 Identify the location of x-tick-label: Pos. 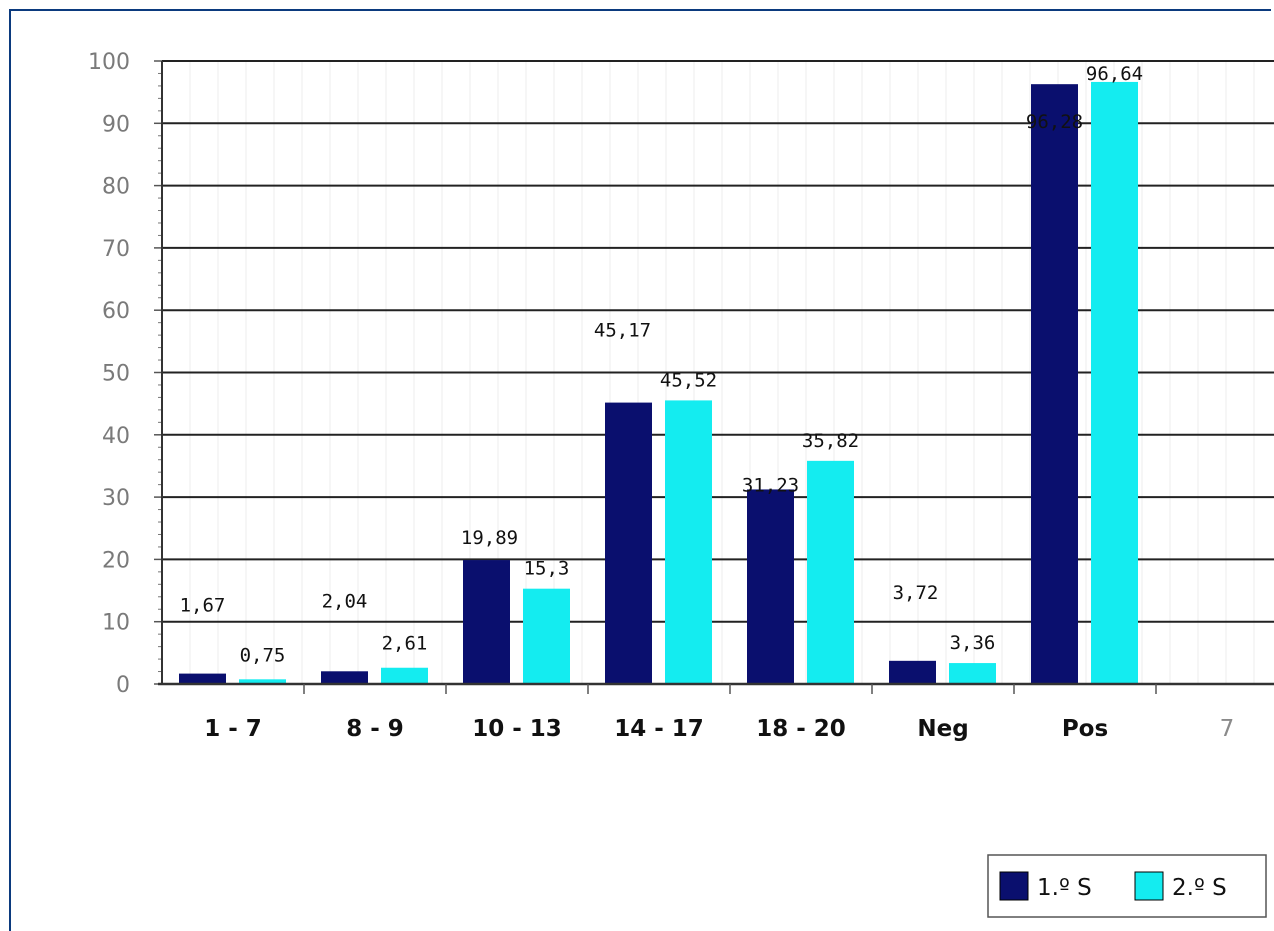
(1085, 729).